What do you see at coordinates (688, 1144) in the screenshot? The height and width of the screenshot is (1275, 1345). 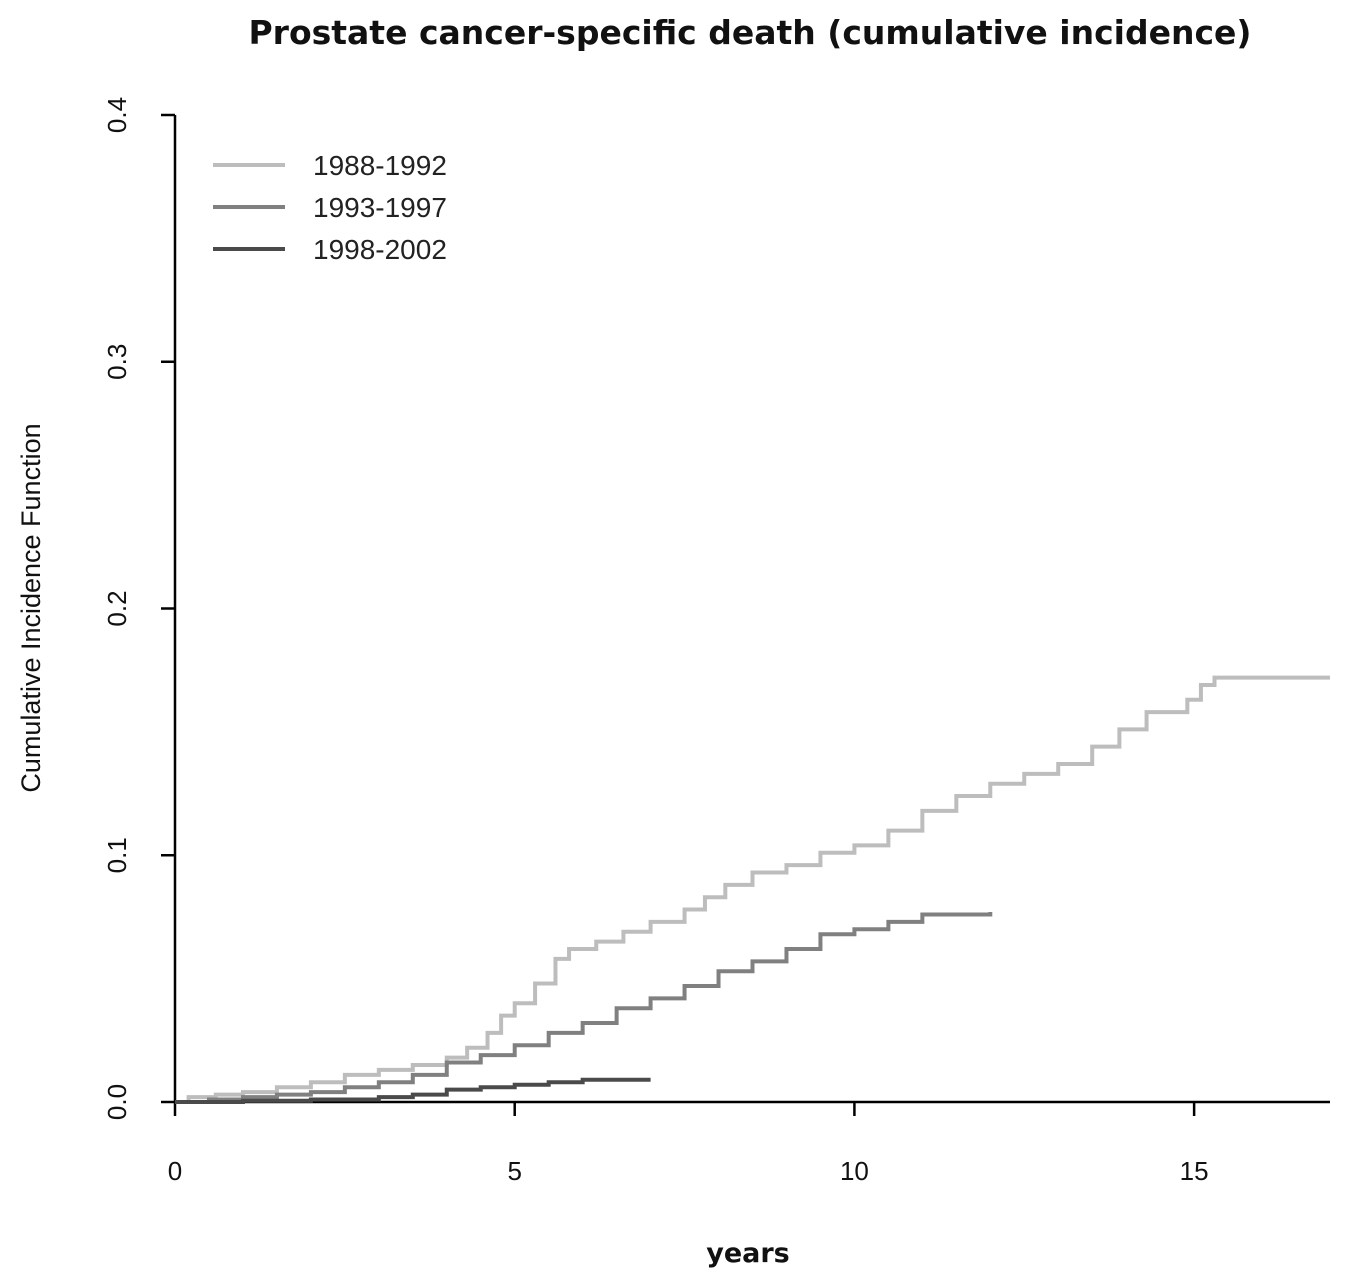 I see `x-ticks: 0 5 10 15` at bounding box center [688, 1144].